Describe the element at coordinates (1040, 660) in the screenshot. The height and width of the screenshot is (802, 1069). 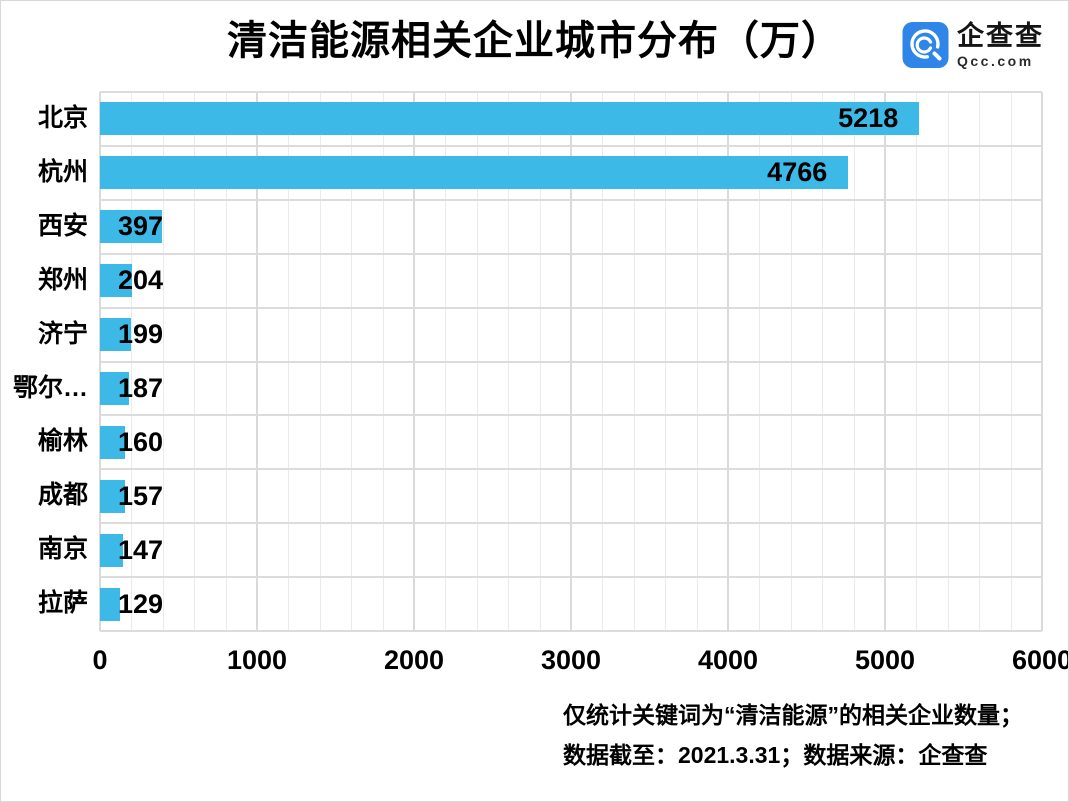
I see `x-tick-6000: 6000` at that location.